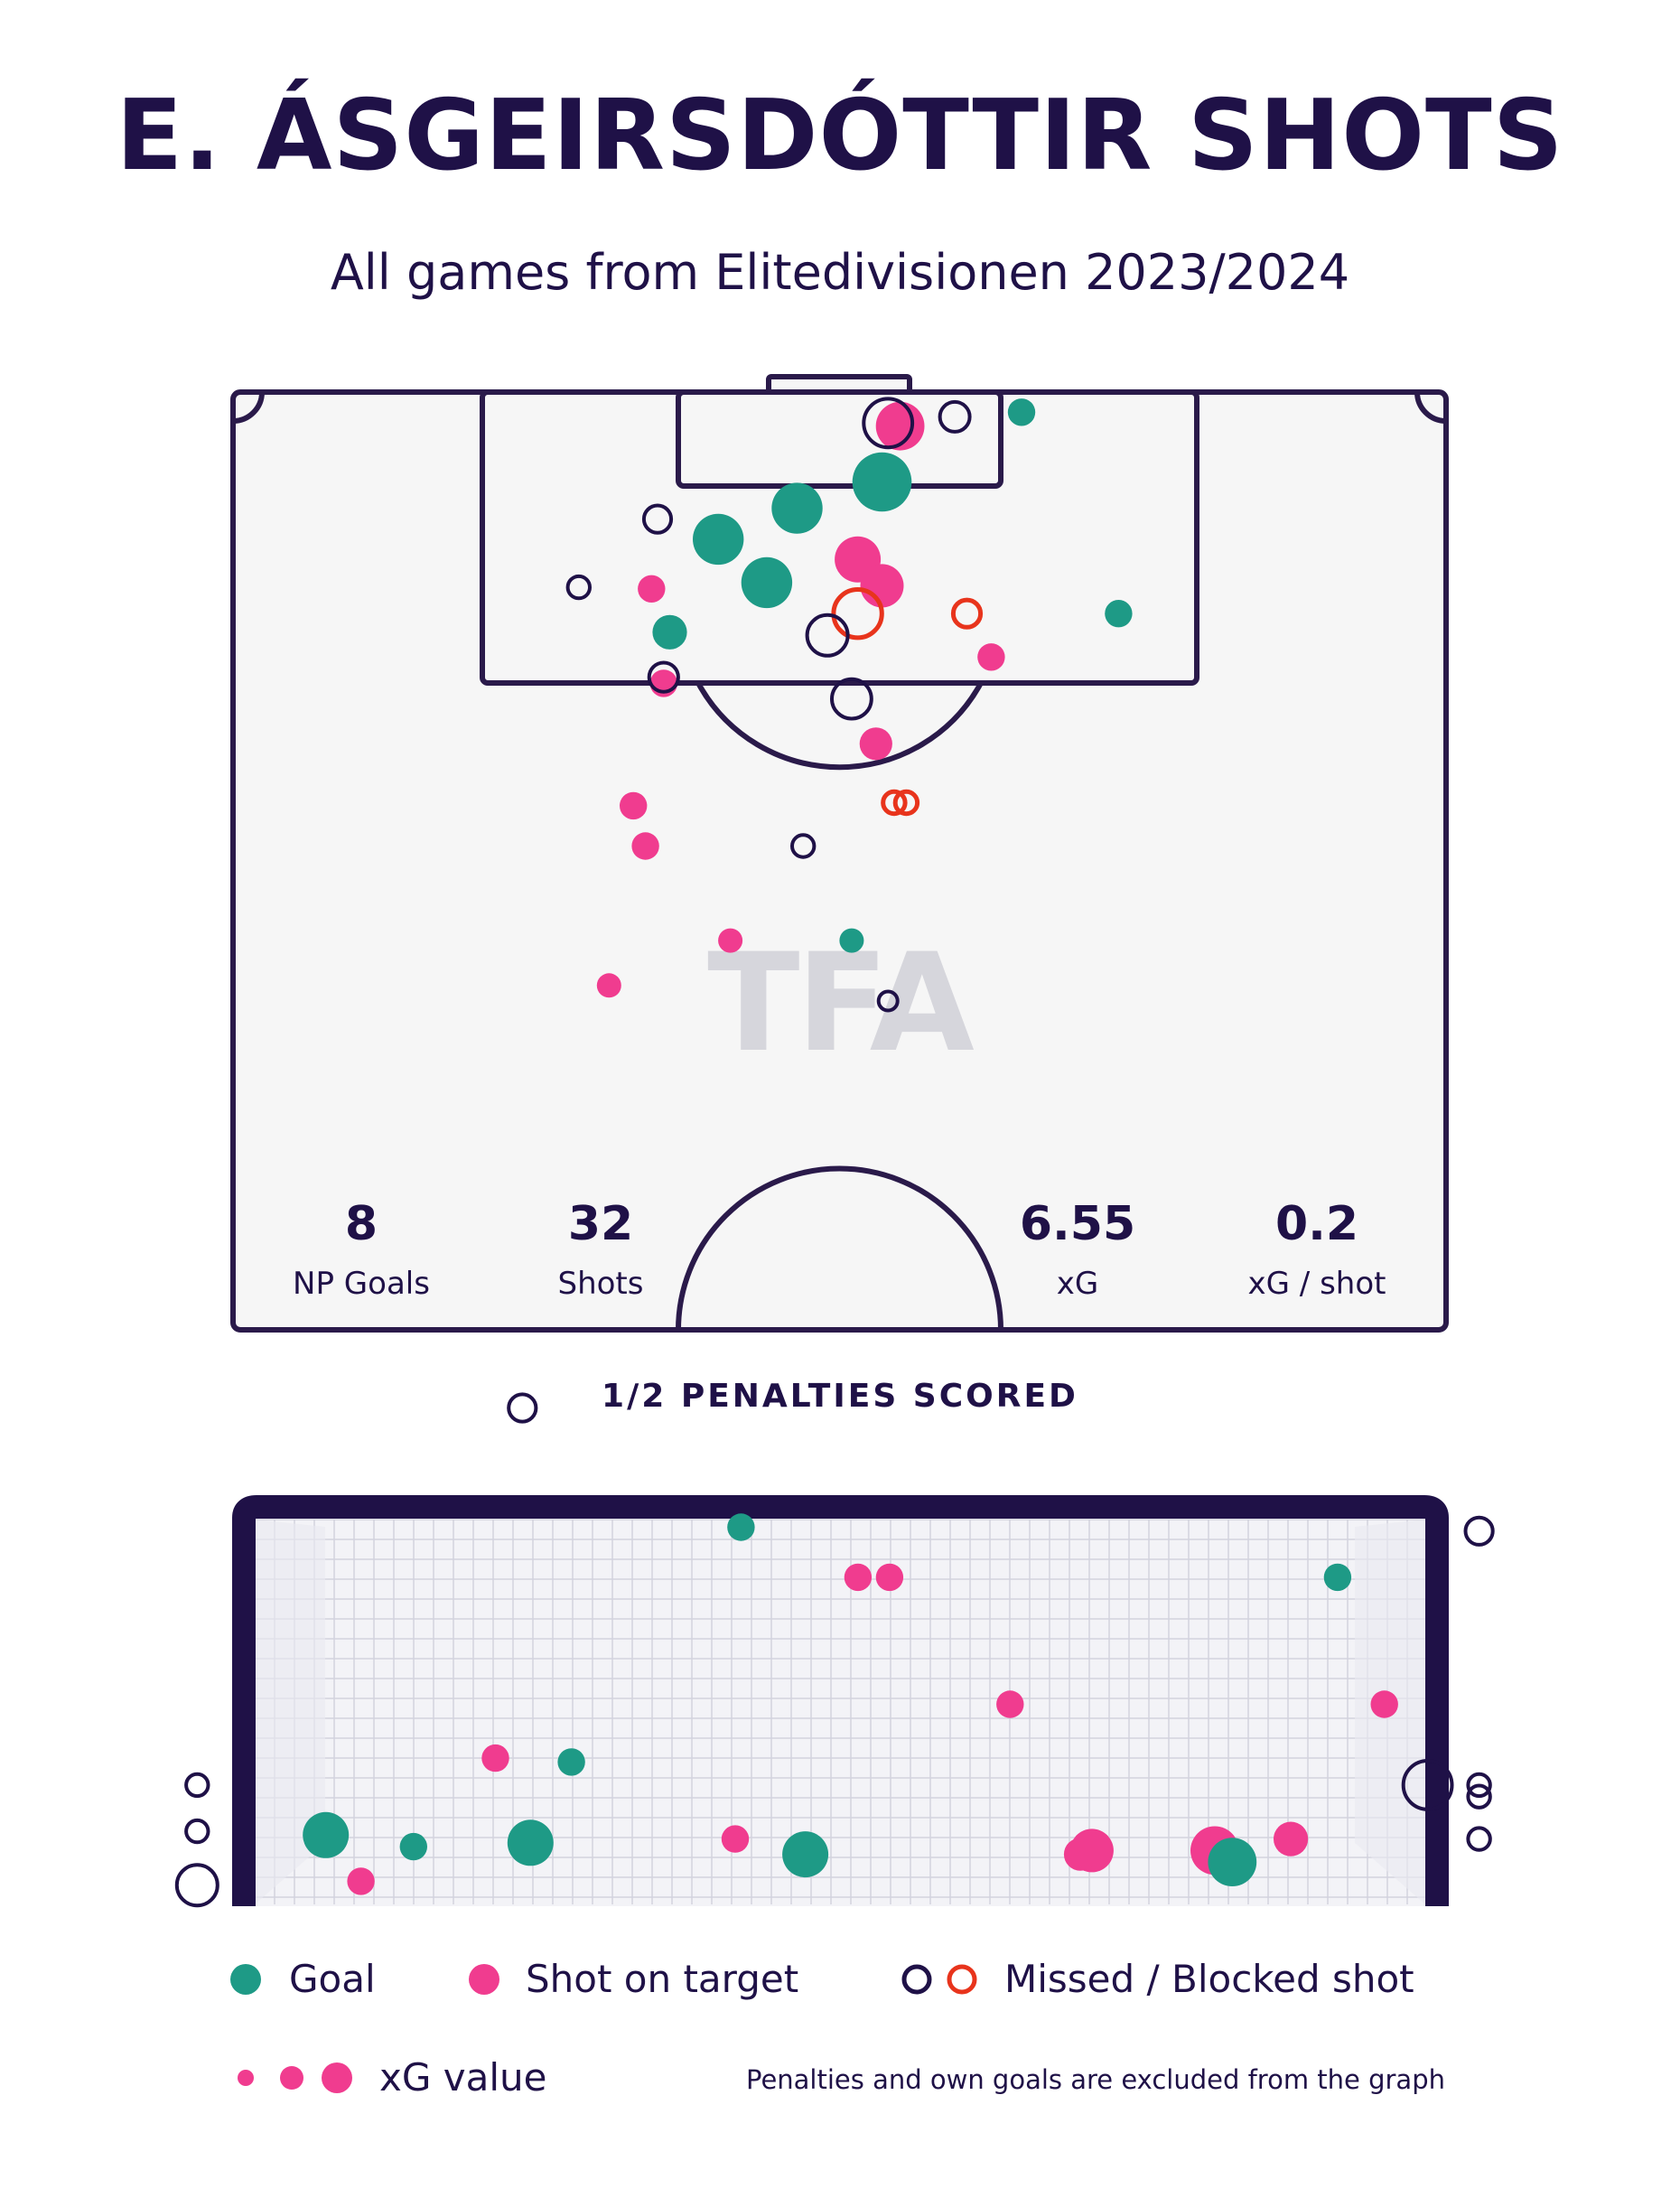  I want to click on stat-np-goals-value: 8, so click(361, 1224).